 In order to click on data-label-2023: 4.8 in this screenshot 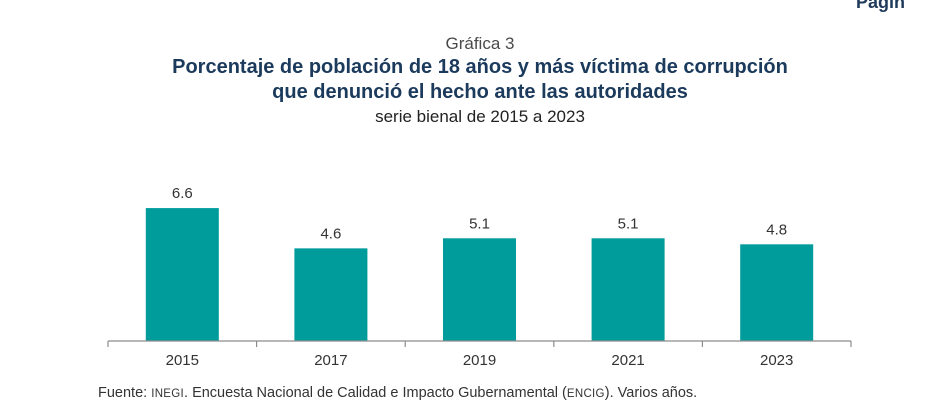, I will do `click(776, 229)`.